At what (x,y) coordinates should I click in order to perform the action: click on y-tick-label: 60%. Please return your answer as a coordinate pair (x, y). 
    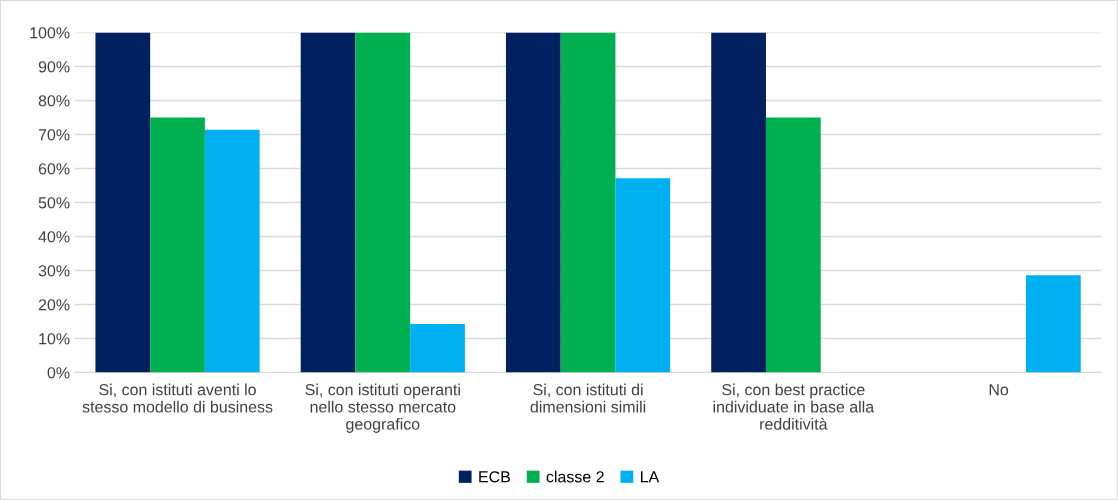
    Looking at the image, I should click on (54, 169).